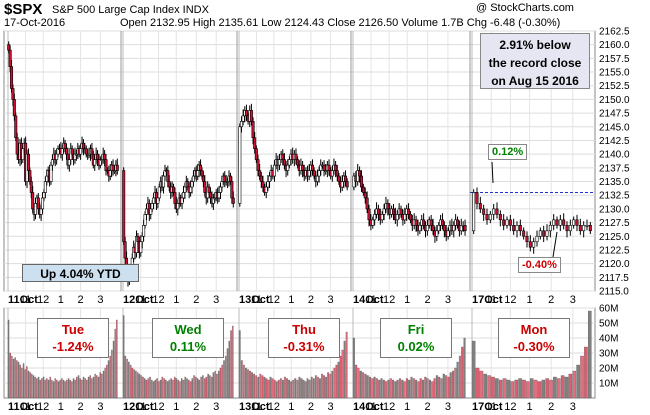  I want to click on day-box-wed: Wed 0.11%, so click(188, 338).